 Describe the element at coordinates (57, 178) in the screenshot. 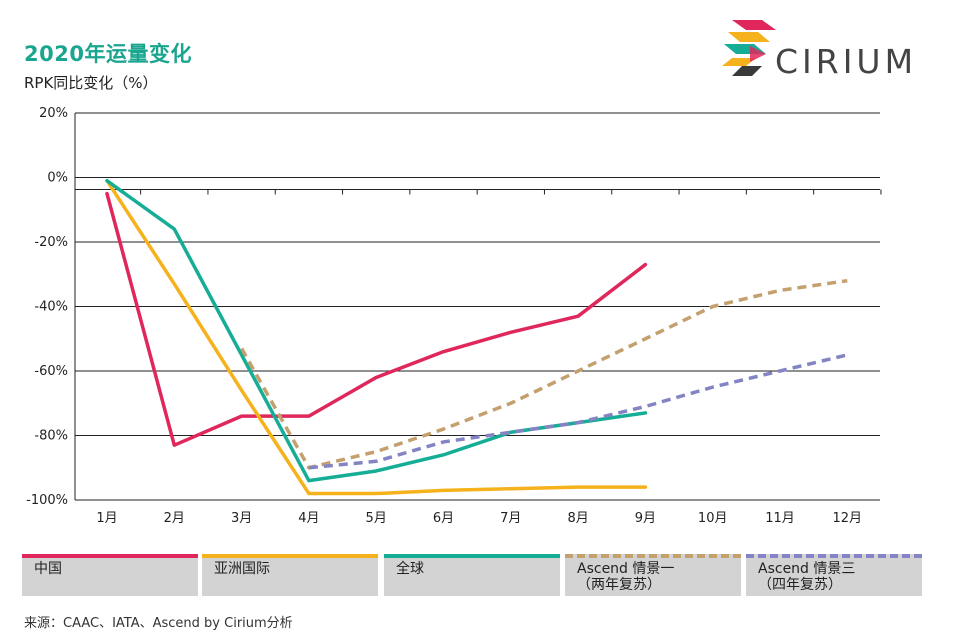

I see `y-tick-label: 0%` at that location.